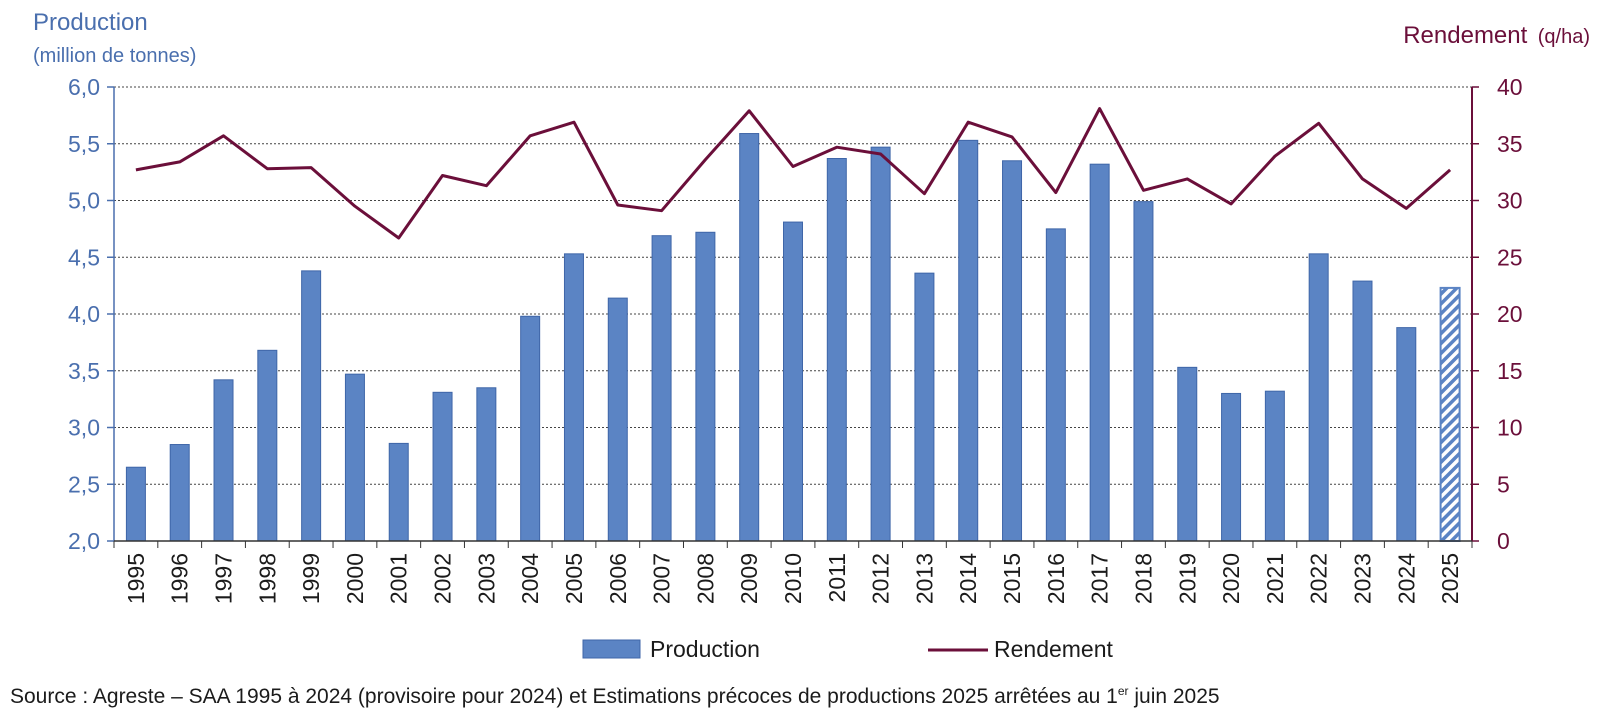  Describe the element at coordinates (267, 578) in the screenshot. I see `x-tick-label: 1998` at that location.